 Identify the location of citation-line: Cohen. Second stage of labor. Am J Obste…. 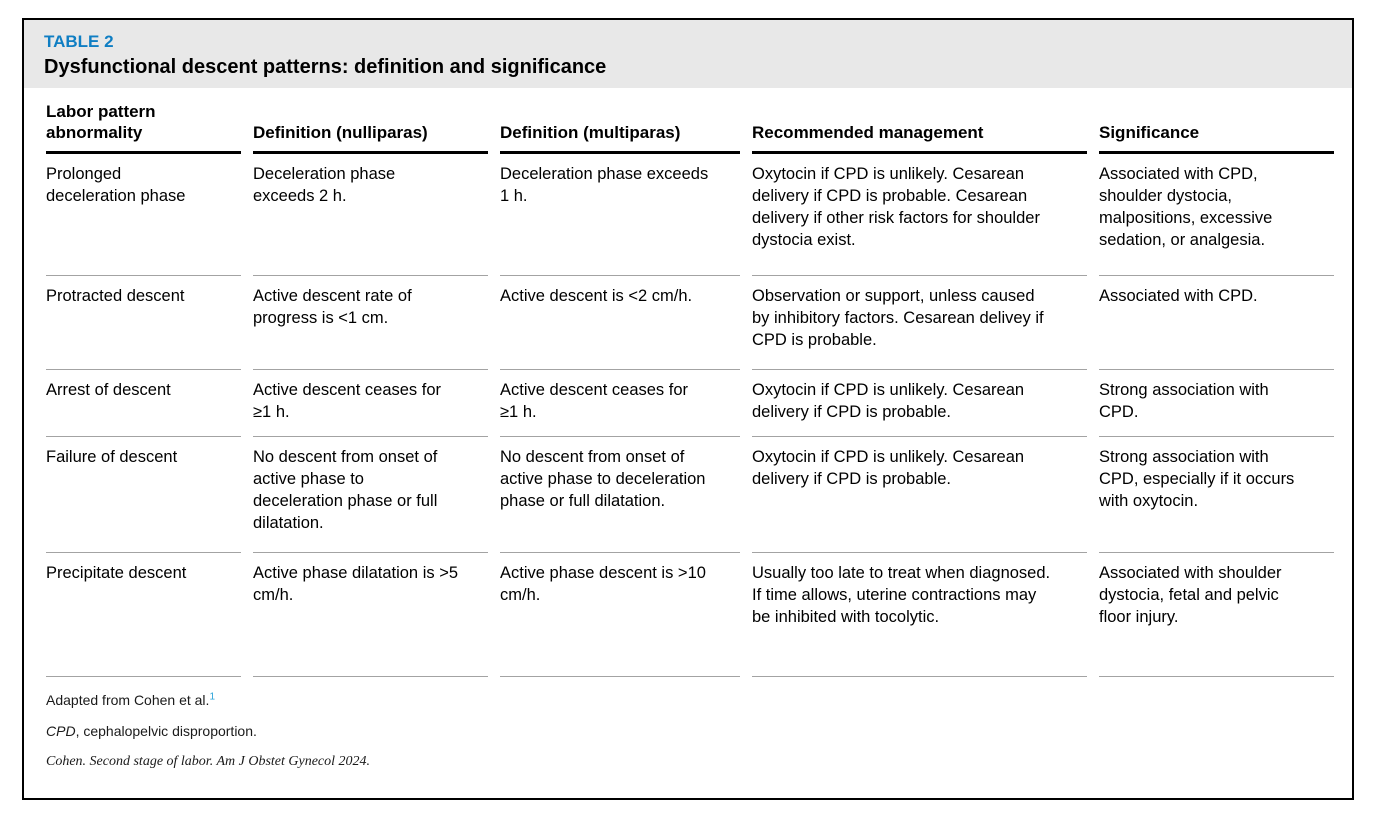
(208, 761).